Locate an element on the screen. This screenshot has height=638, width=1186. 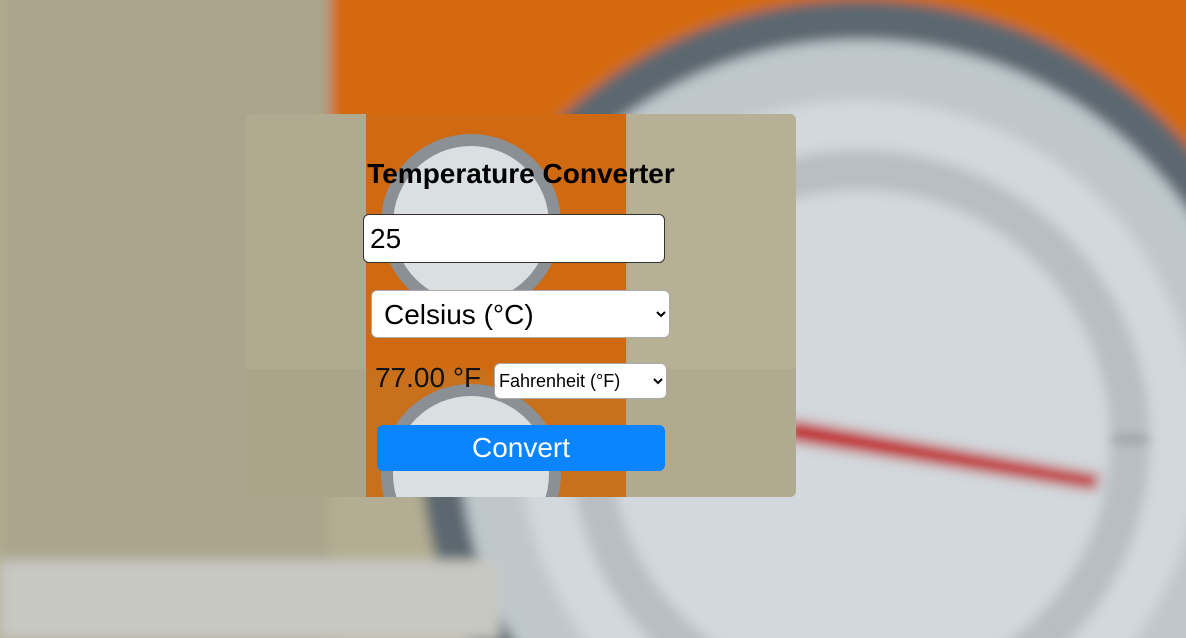
from-unit-select: Celsius (°C) is located at coordinates (520, 314).